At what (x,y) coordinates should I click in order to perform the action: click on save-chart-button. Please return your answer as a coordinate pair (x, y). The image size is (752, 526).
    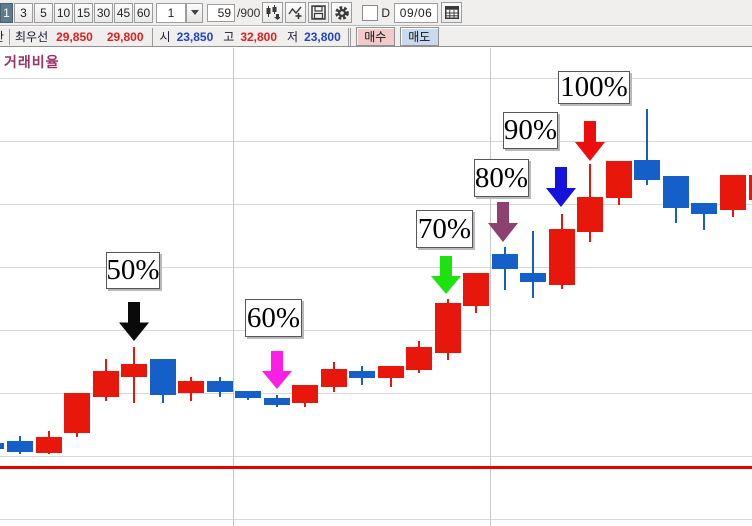
    Looking at the image, I should click on (319, 12).